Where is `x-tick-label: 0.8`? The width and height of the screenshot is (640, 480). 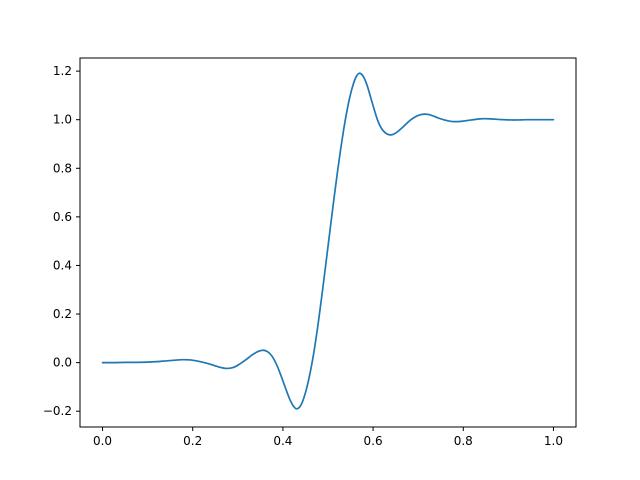 x-tick-label: 0.8 is located at coordinates (463, 441).